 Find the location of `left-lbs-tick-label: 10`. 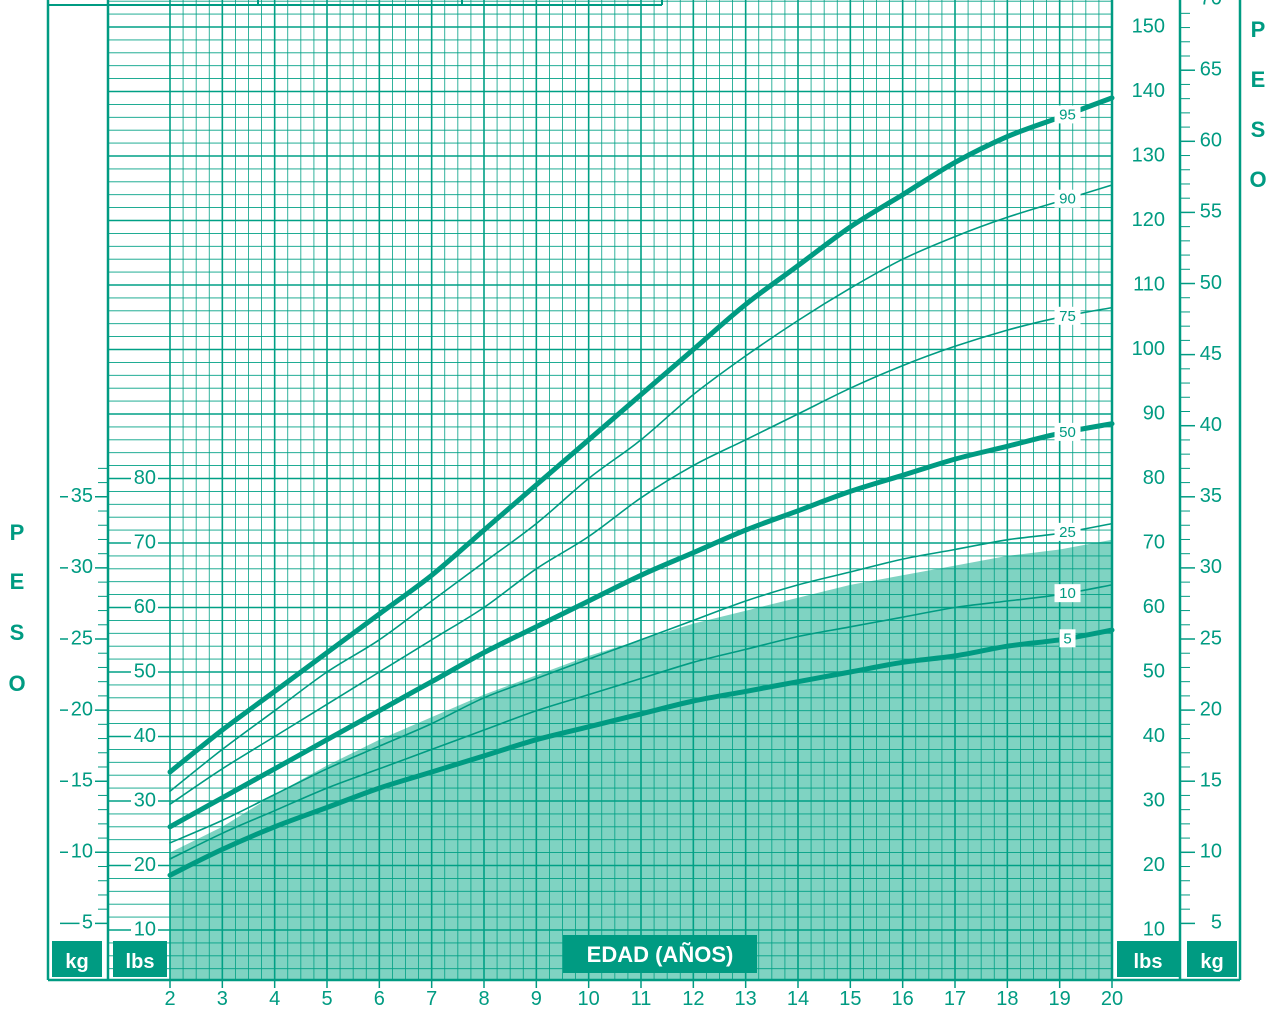

left-lbs-tick-label: 10 is located at coordinates (145, 929).